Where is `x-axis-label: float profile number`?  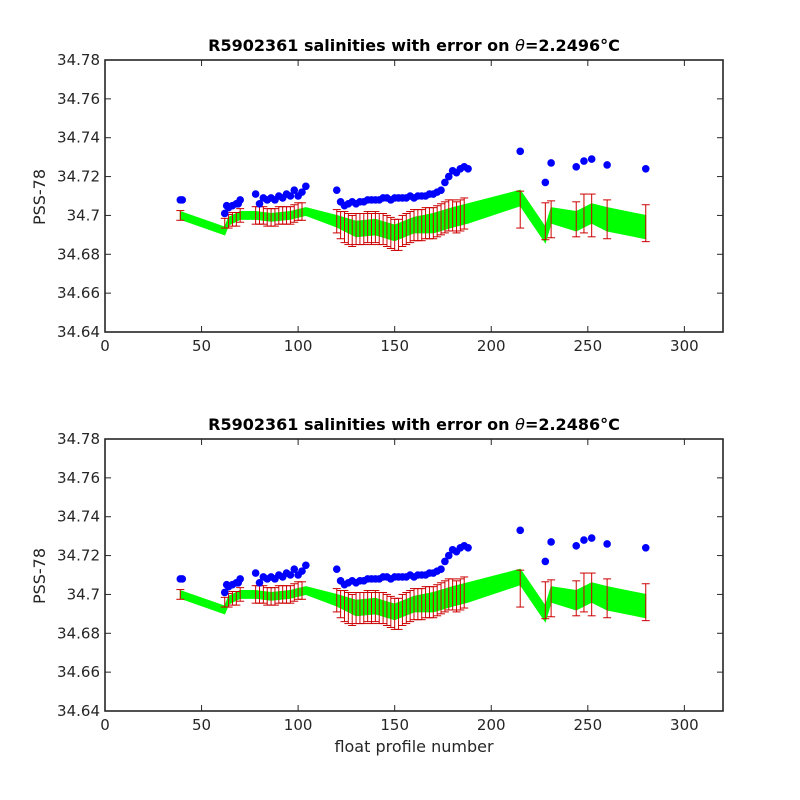 x-axis-label: float profile number is located at coordinates (414, 746).